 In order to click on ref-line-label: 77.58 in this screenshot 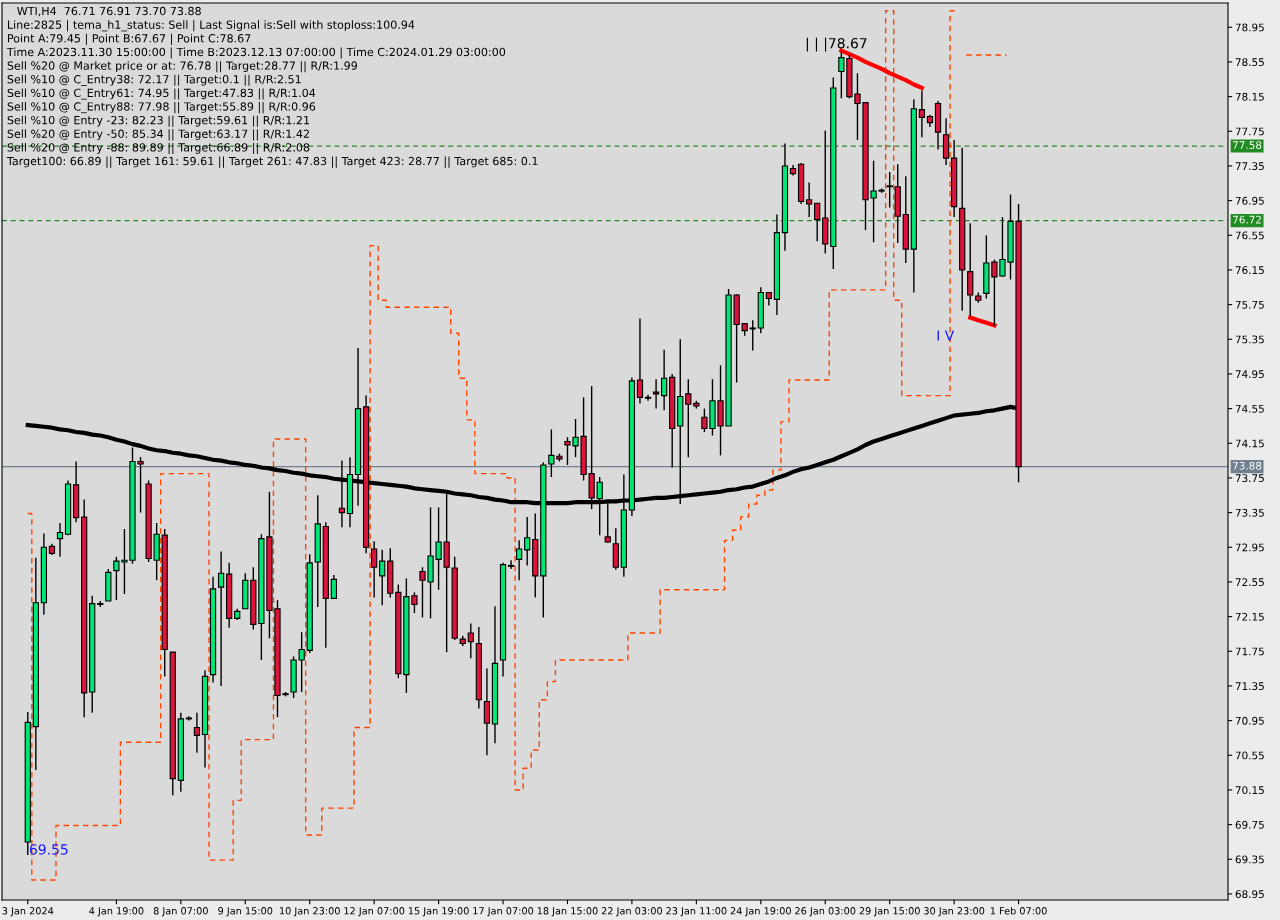, I will do `click(1247, 145)`.